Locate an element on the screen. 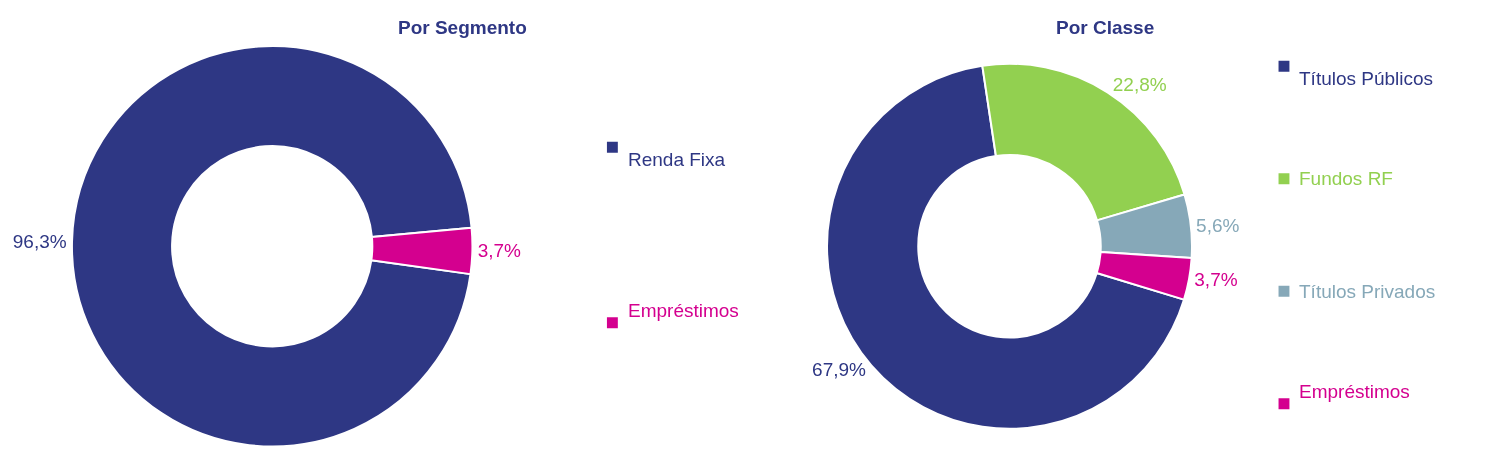 This screenshot has width=1494, height=470. data-label: 5,6% is located at coordinates (1218, 226).